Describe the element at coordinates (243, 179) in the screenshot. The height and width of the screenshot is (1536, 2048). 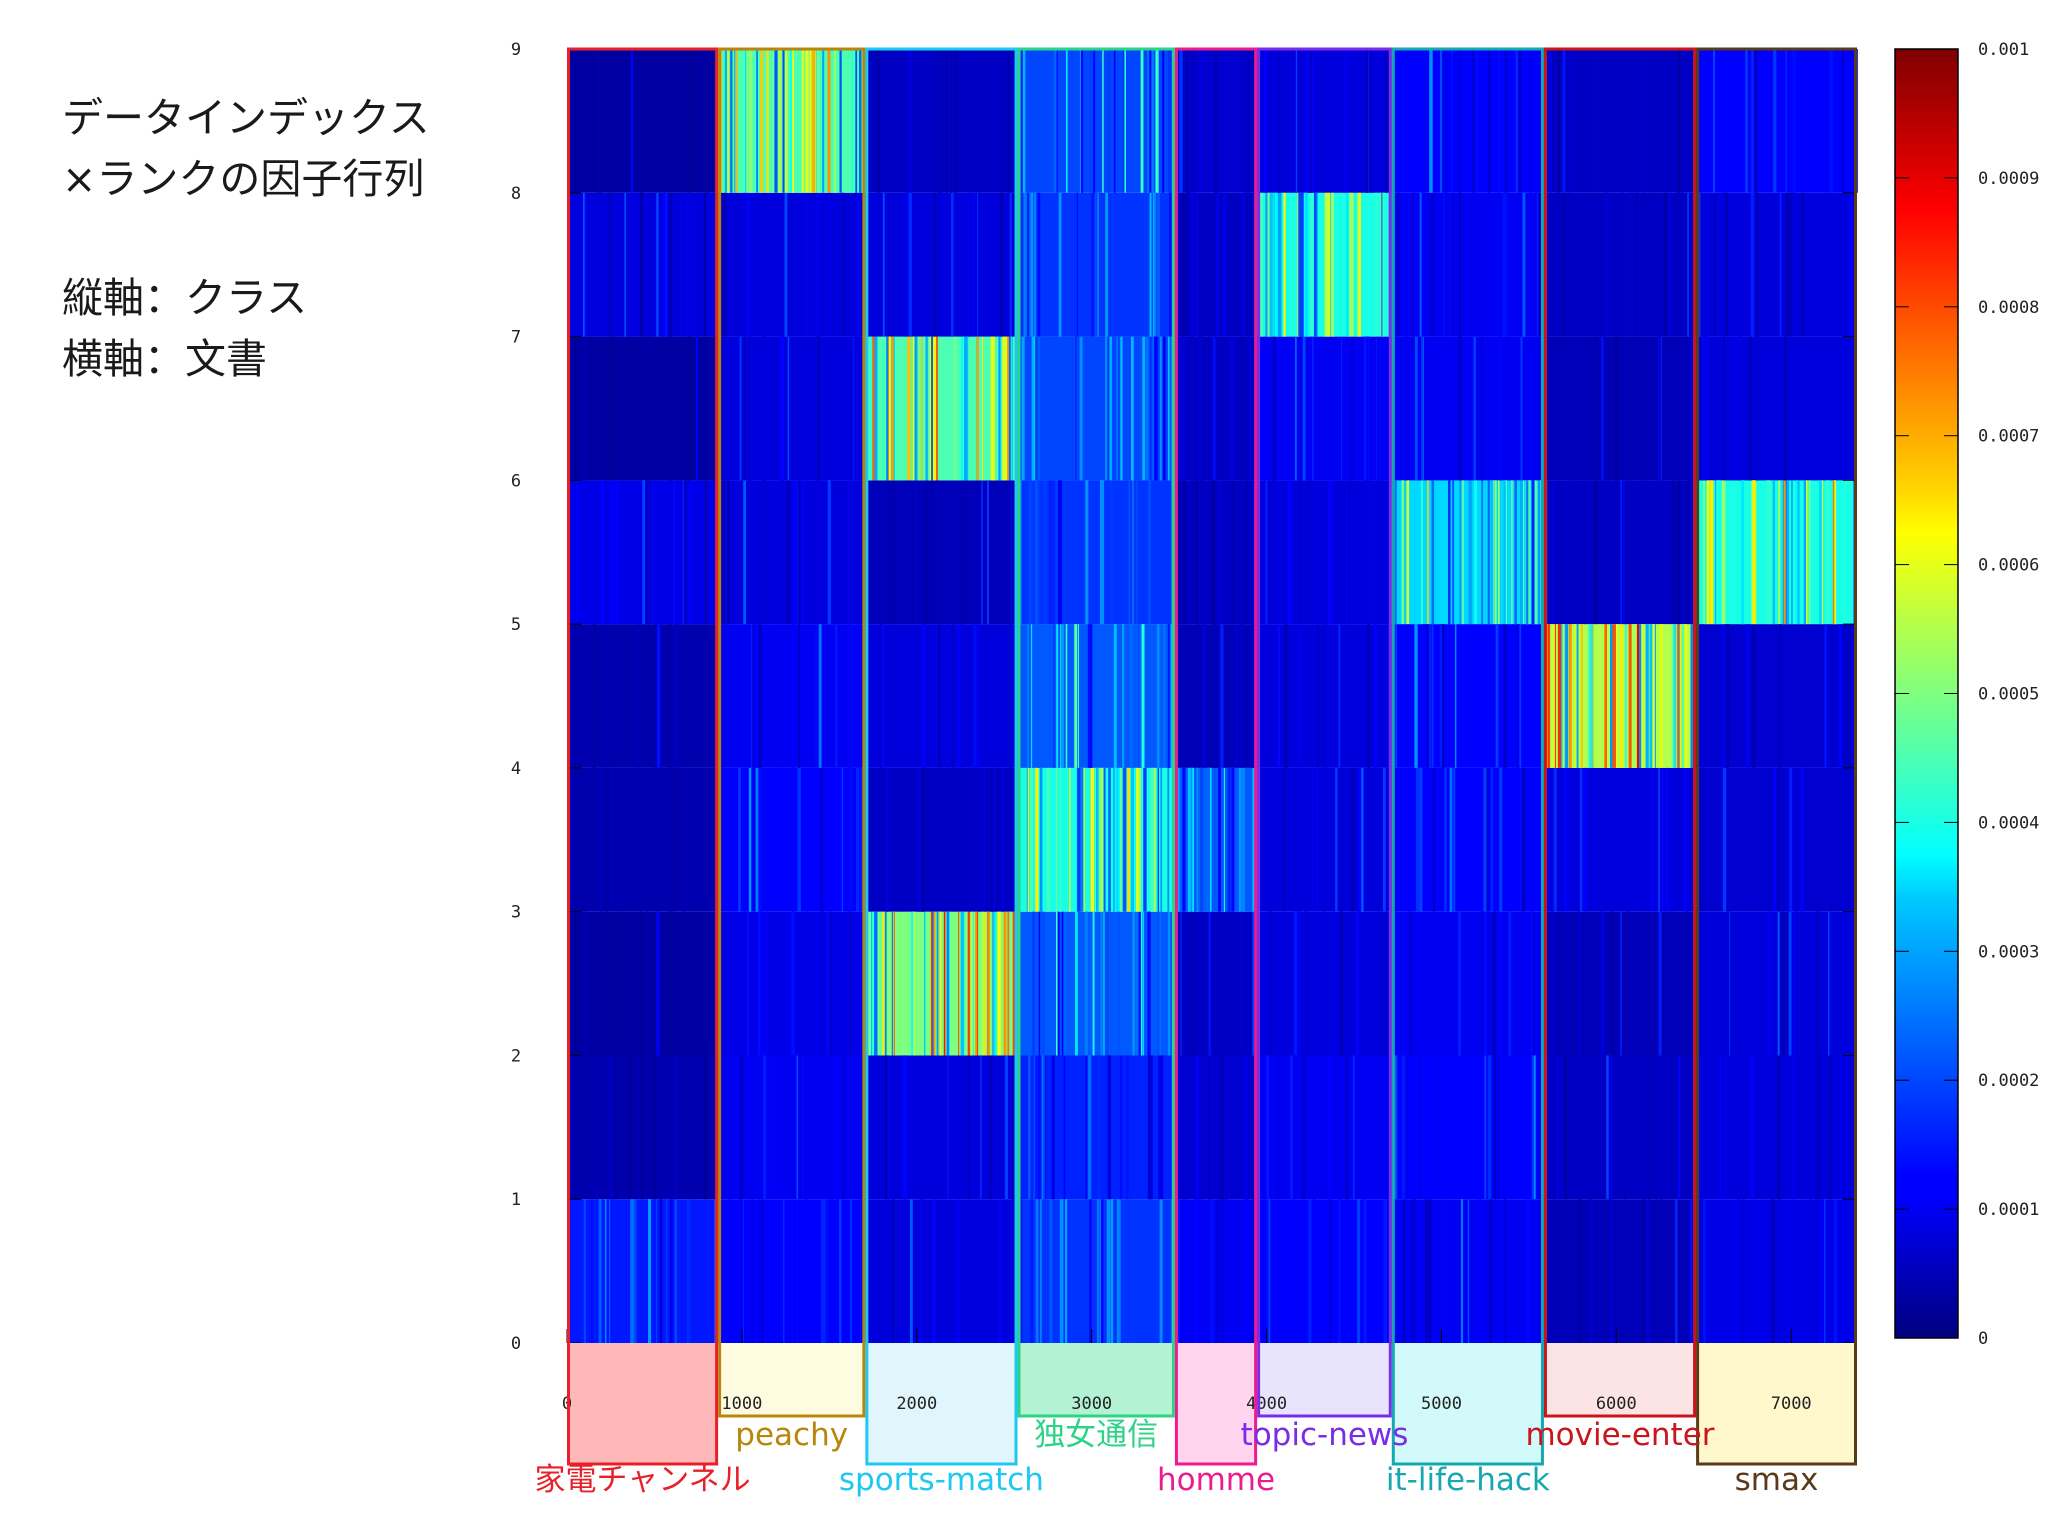
I see `caption-title-line2: ×ランクの因子行列` at that location.